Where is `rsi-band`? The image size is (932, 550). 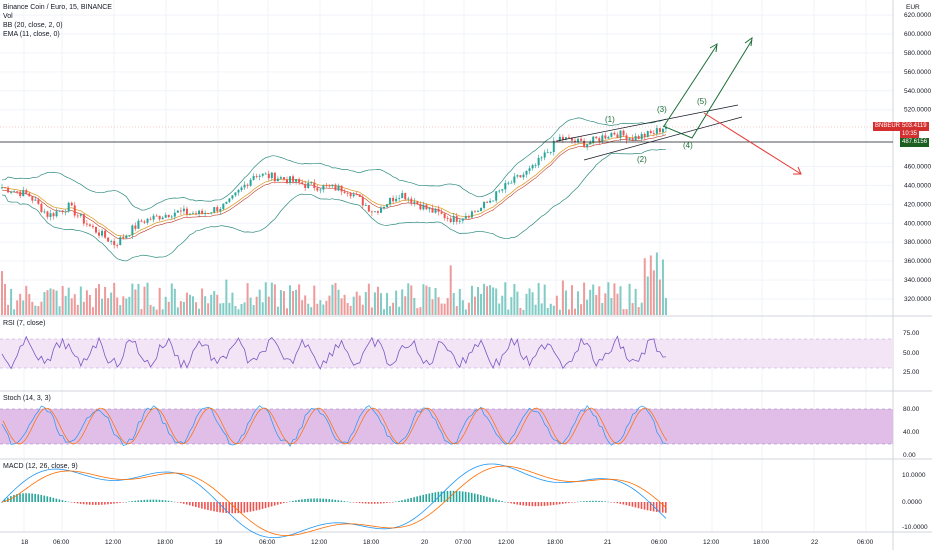
rsi-band is located at coordinates (446, 353).